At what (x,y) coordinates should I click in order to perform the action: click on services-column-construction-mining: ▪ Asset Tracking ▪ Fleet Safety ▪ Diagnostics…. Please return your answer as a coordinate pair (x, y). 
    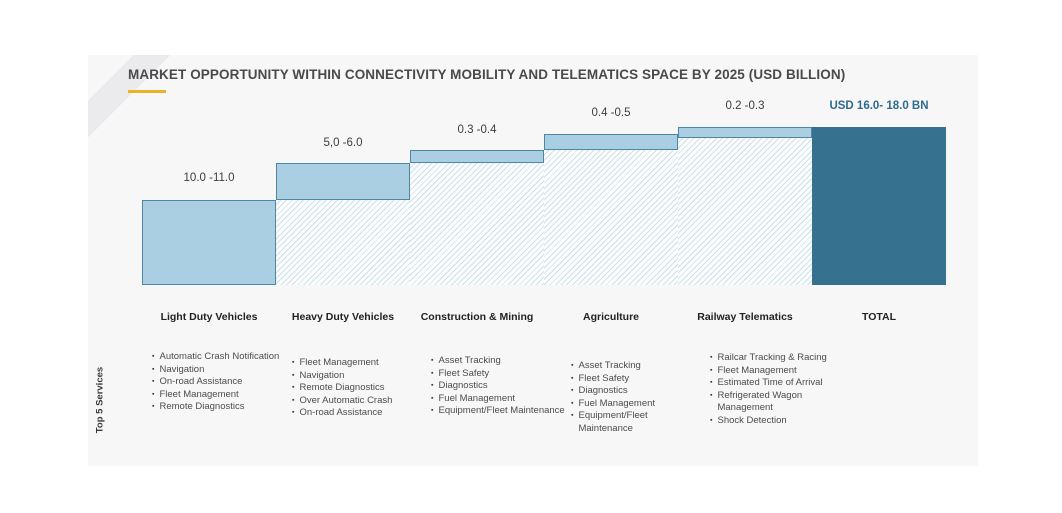
    Looking at the image, I should click on (500, 386).